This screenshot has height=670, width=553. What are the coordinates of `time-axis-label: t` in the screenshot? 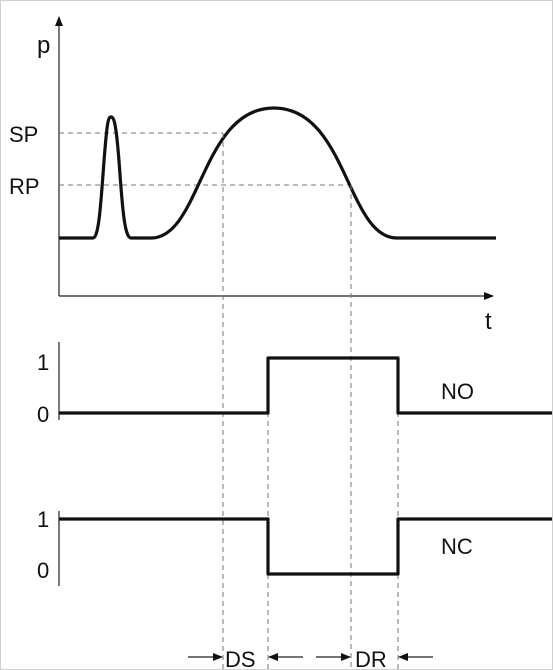 It's located at (488, 321).